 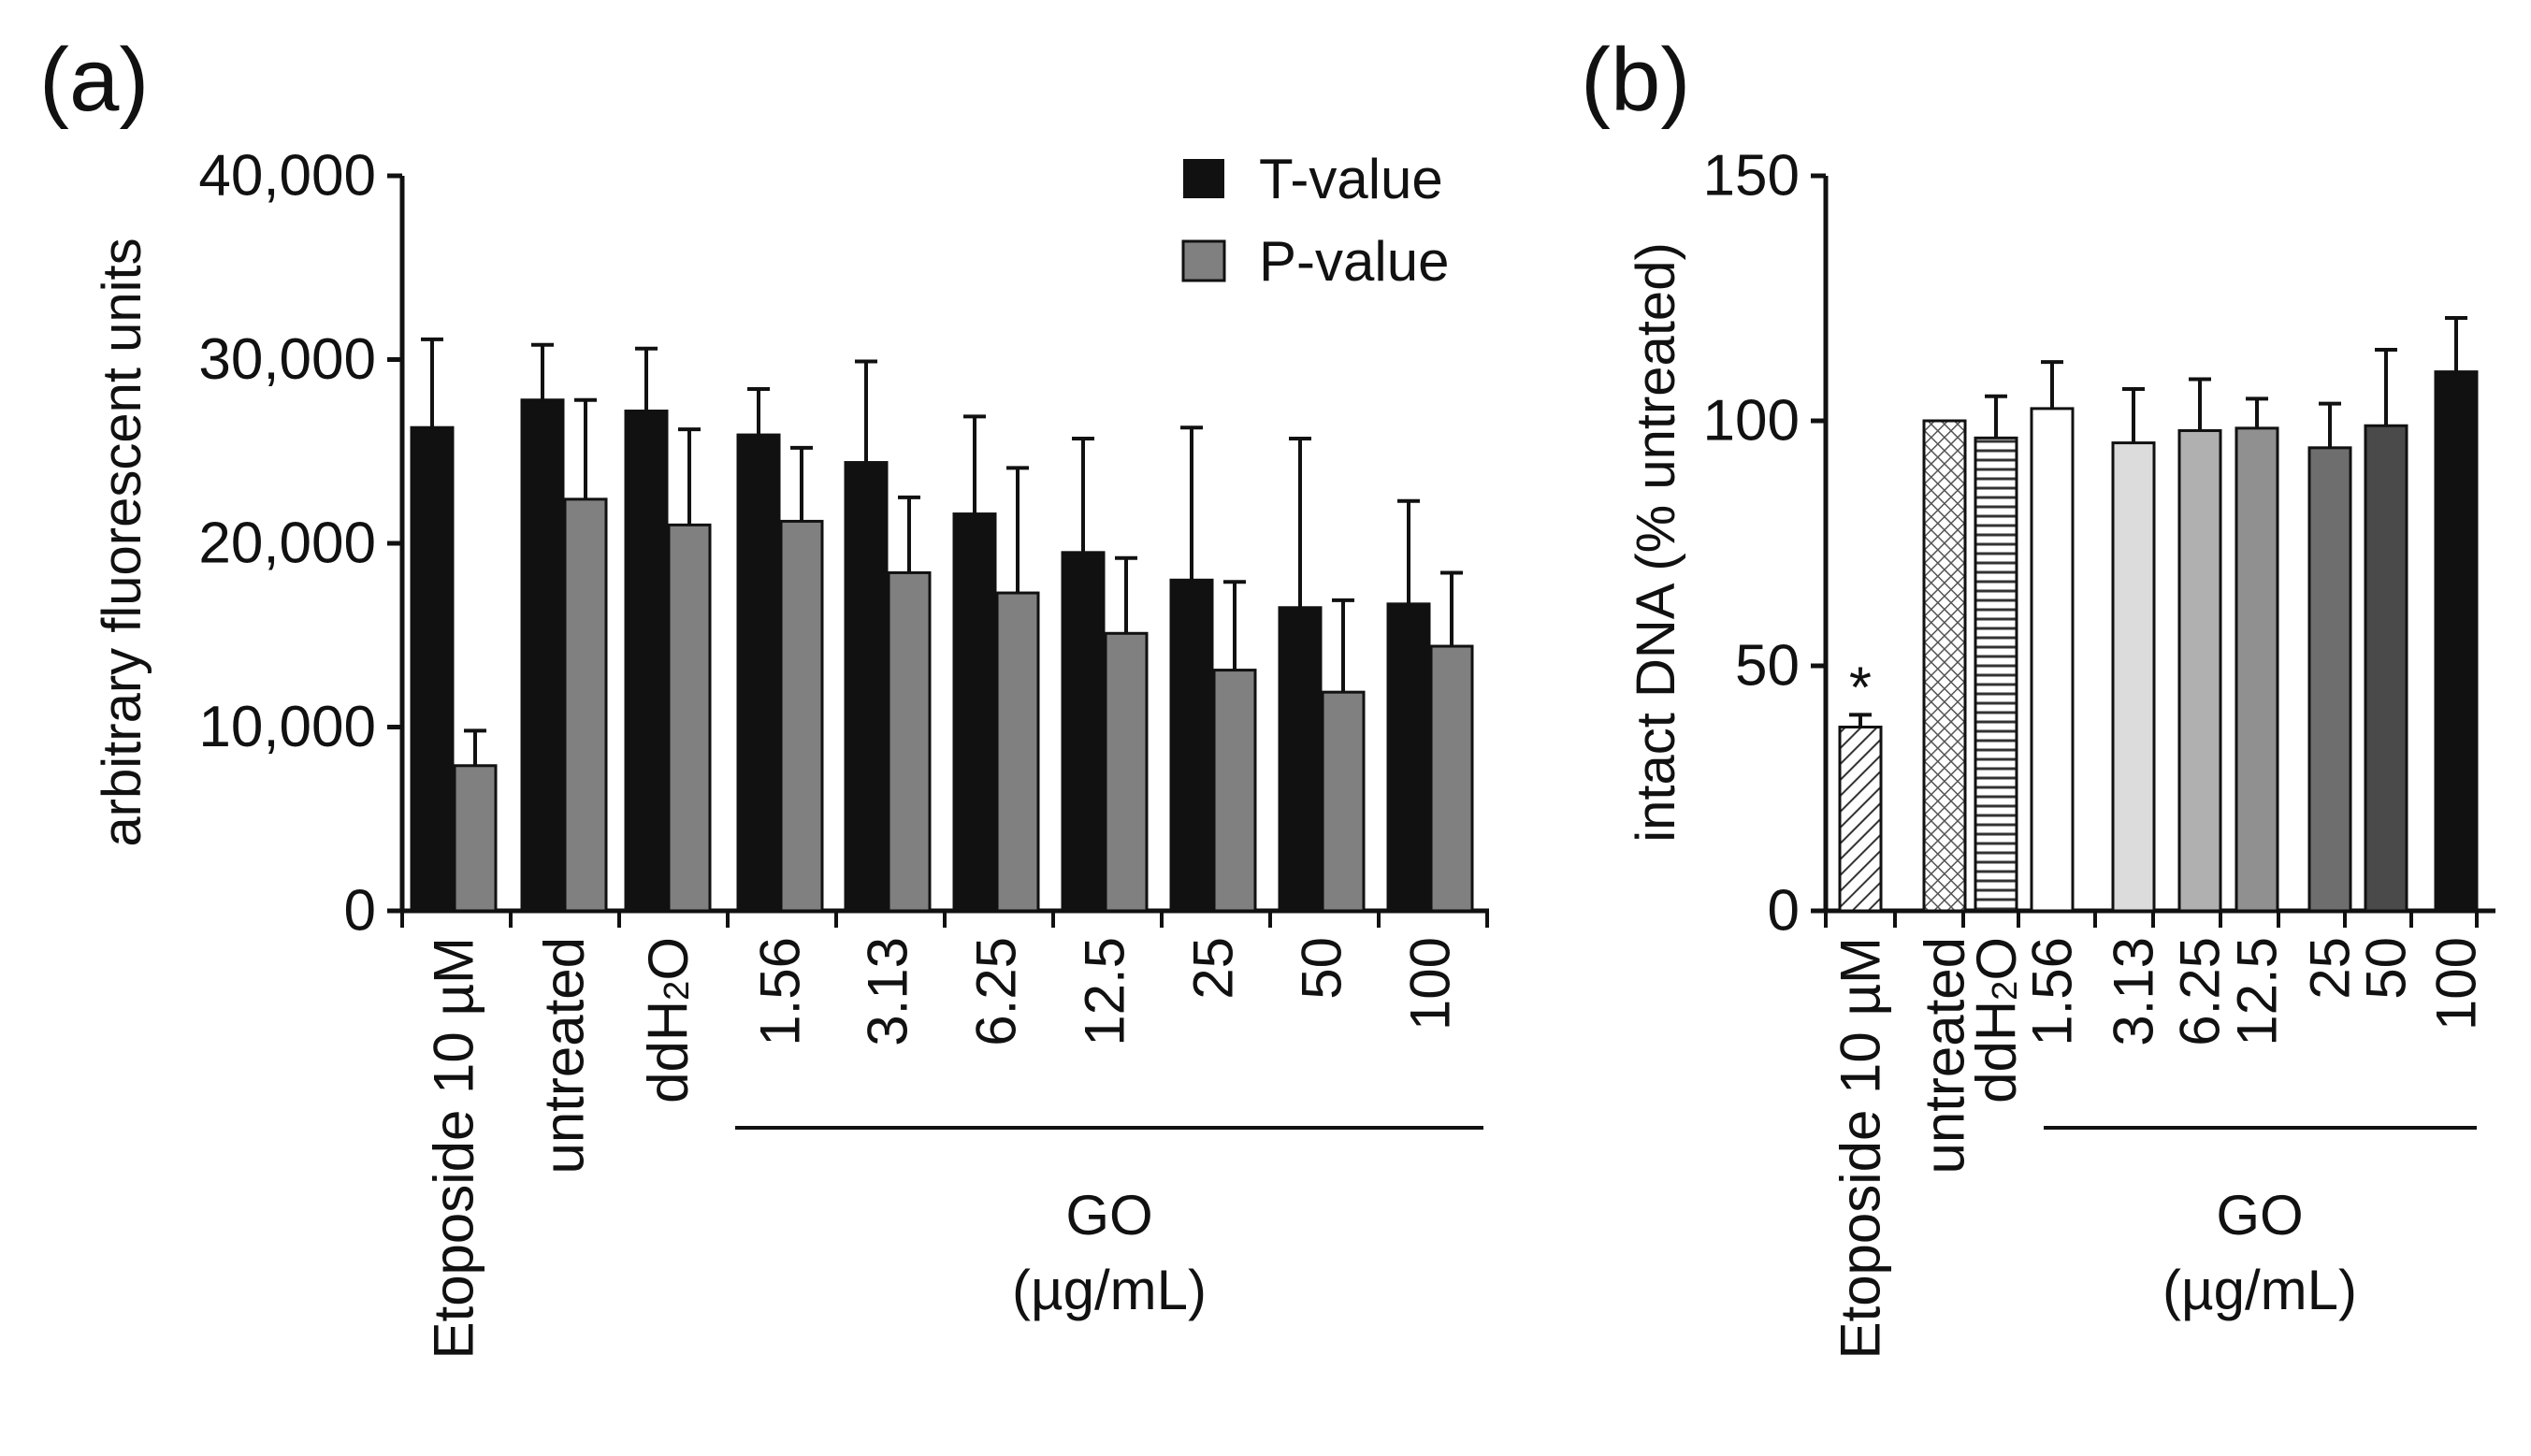 I want to click on chart-b-category-label-etoposide-10-m: Etoposide 10 µM, so click(x=1861, y=1148).